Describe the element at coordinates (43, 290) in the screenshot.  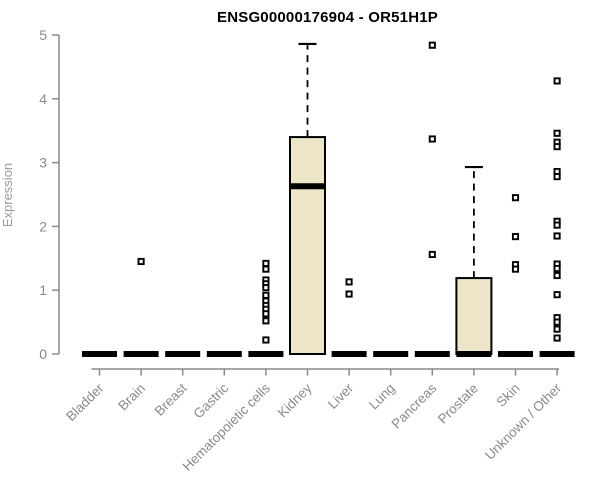
I see `y-tick-label: 1` at that location.